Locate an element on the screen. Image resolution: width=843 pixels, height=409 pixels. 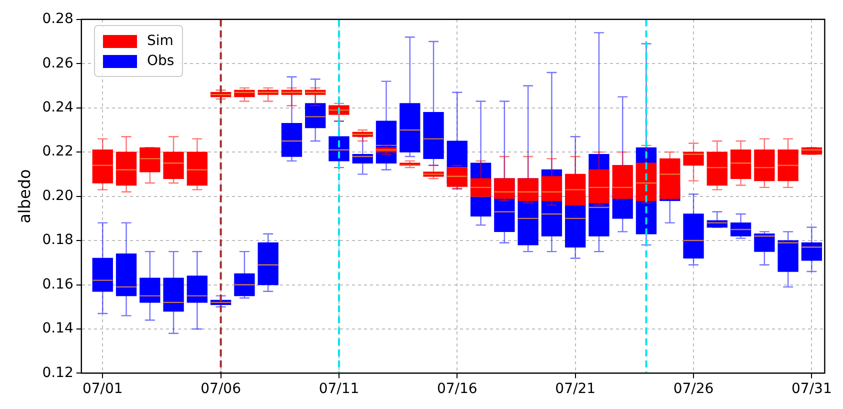
x-tick-label: 07/06 is located at coordinates (221, 389).